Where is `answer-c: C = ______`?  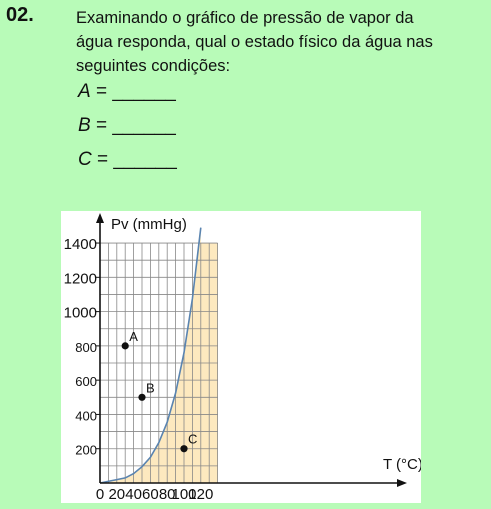
answer-c: C = ______ is located at coordinates (127, 163).